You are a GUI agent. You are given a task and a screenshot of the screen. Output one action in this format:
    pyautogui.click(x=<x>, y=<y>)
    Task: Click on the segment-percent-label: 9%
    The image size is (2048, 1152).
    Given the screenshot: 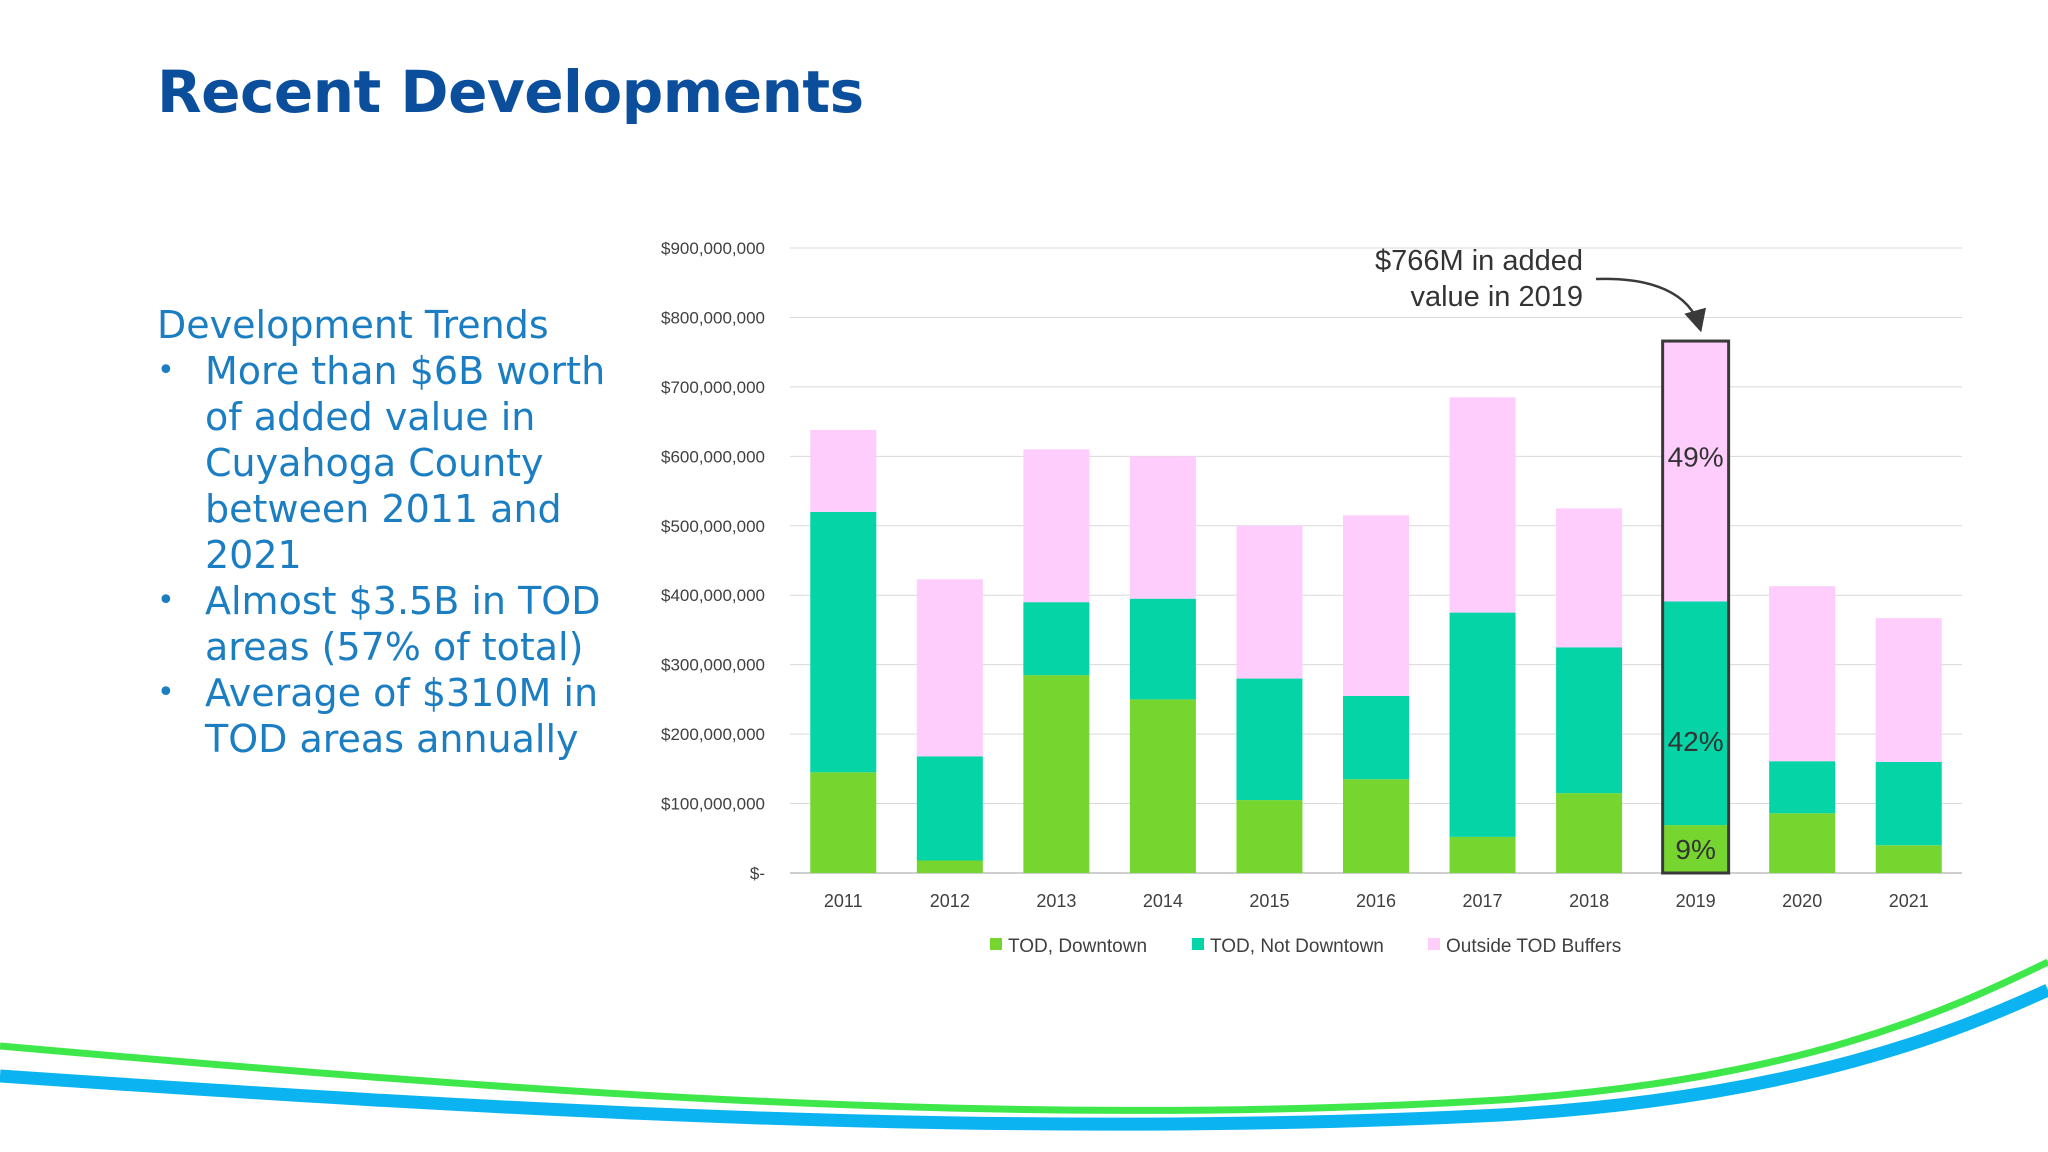 What is the action you would take?
    pyautogui.click(x=1695, y=849)
    